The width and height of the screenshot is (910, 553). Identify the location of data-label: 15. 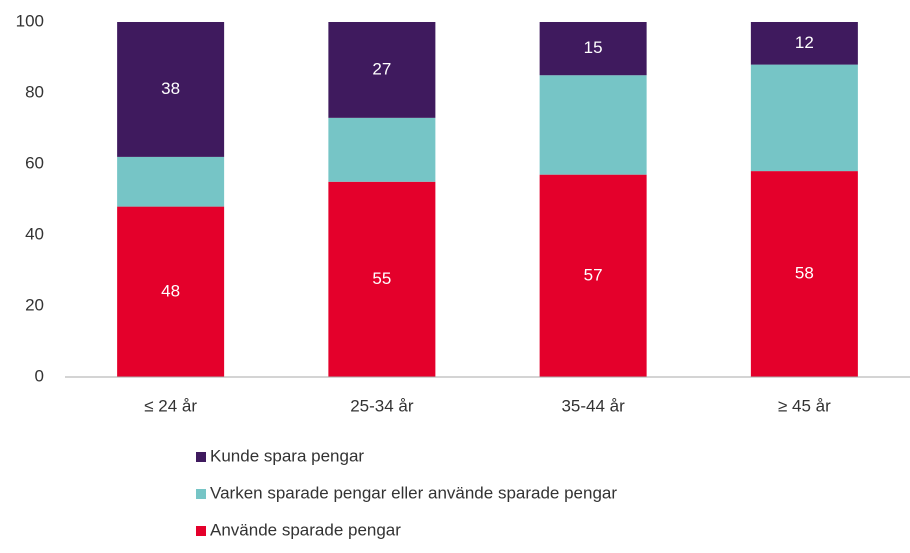
(593, 47).